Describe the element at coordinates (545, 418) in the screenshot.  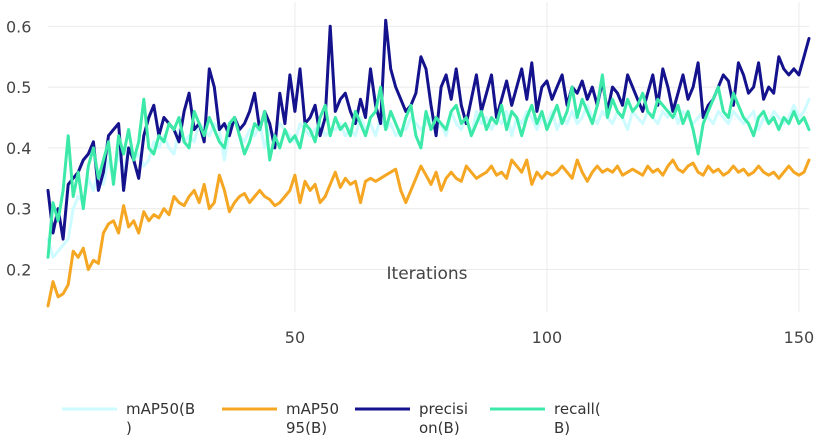
I see `legend-item-3: recall(B)` at that location.